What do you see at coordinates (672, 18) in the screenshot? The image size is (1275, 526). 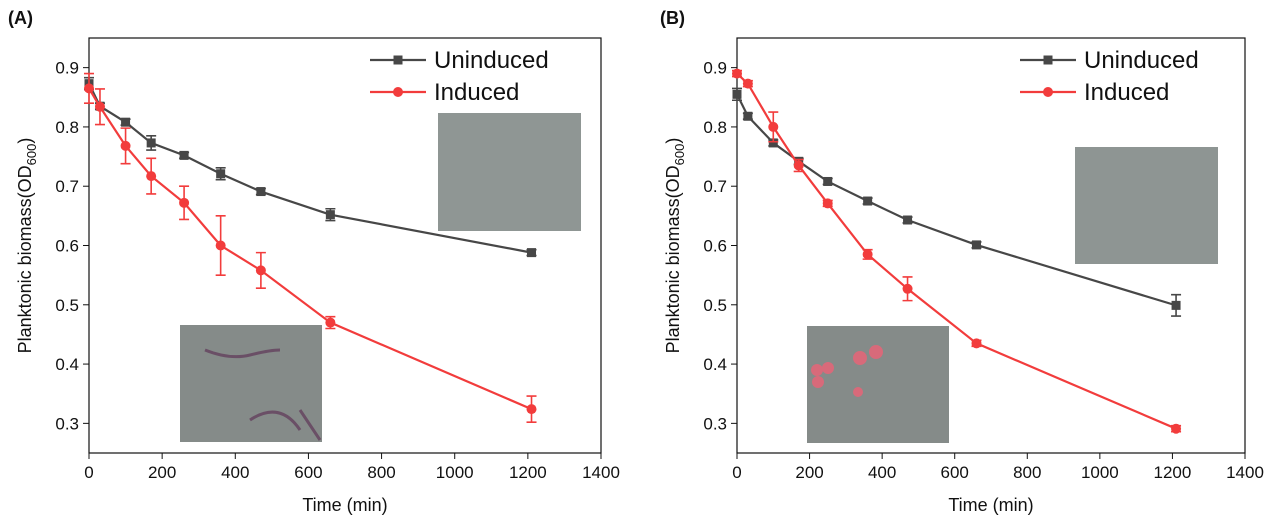 I see `panel-label: (B)` at bounding box center [672, 18].